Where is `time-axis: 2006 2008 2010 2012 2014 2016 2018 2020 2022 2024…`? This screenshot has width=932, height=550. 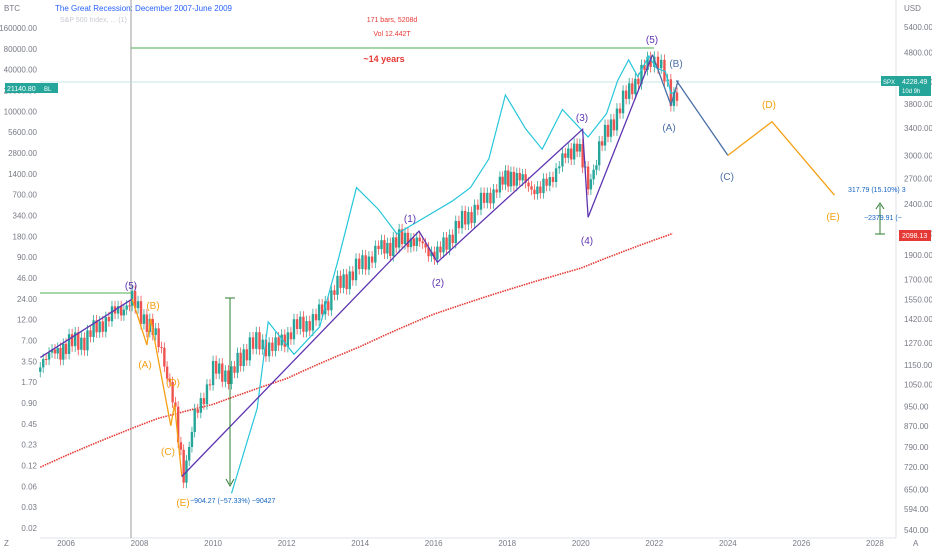
time-axis: 2006 2008 2010 2012 2014 2016 2018 2020 2022 2024… is located at coordinates (470, 543).